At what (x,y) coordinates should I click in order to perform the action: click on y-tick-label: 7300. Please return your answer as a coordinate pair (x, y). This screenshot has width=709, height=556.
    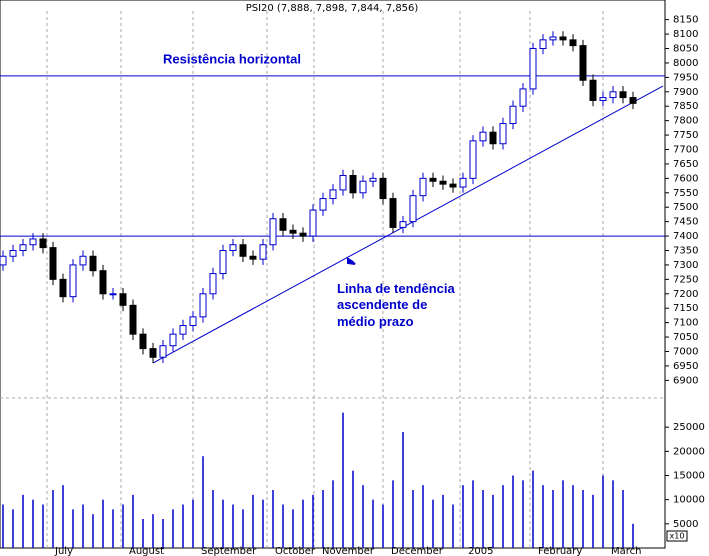
    Looking at the image, I should click on (685, 265).